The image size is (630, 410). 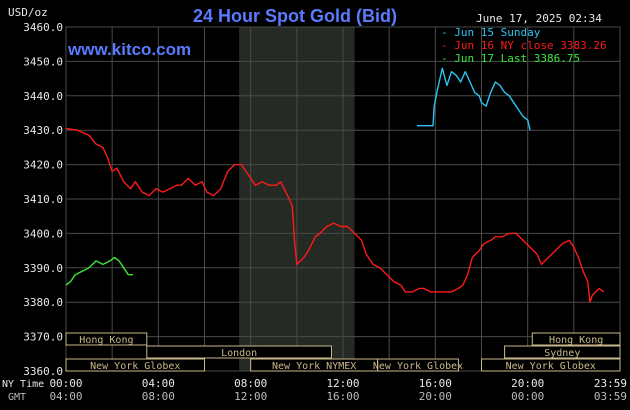 I want to click on session-label: New York NYMEX, so click(x=314, y=366).